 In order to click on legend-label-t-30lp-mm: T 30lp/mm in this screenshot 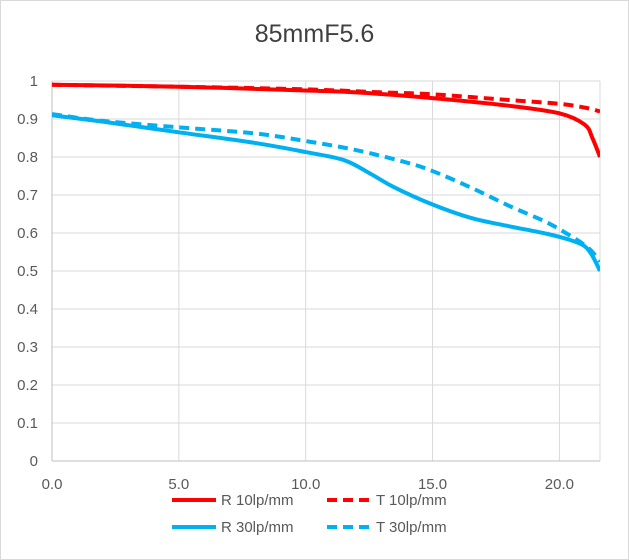, I will do `click(411, 527)`.